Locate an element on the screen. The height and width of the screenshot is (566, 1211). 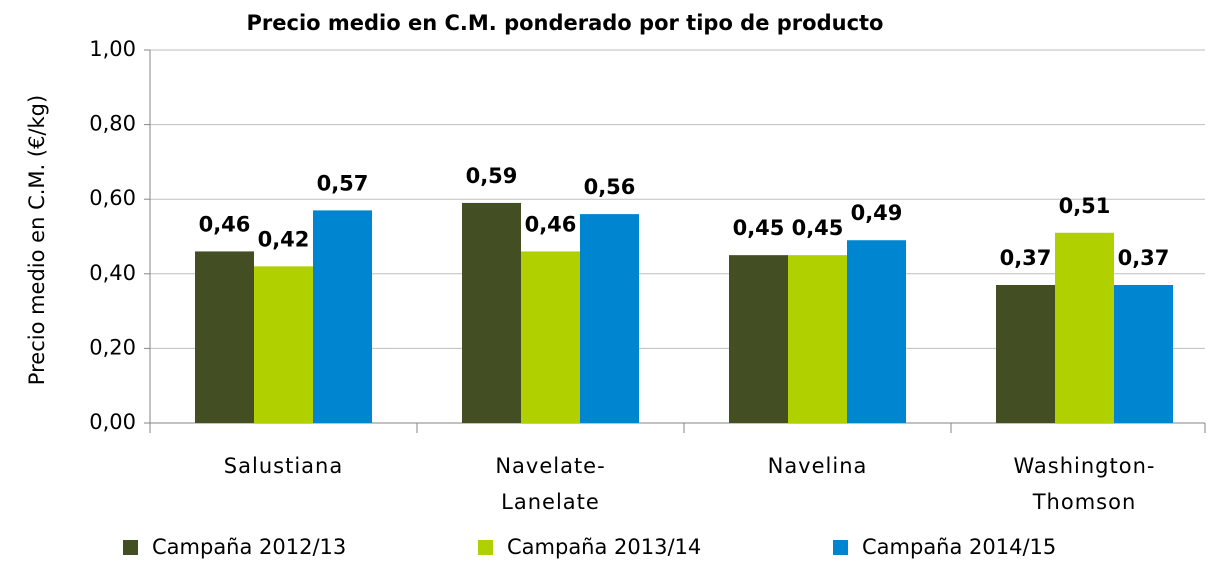
value-label: 0,51 is located at coordinates (1085, 206).